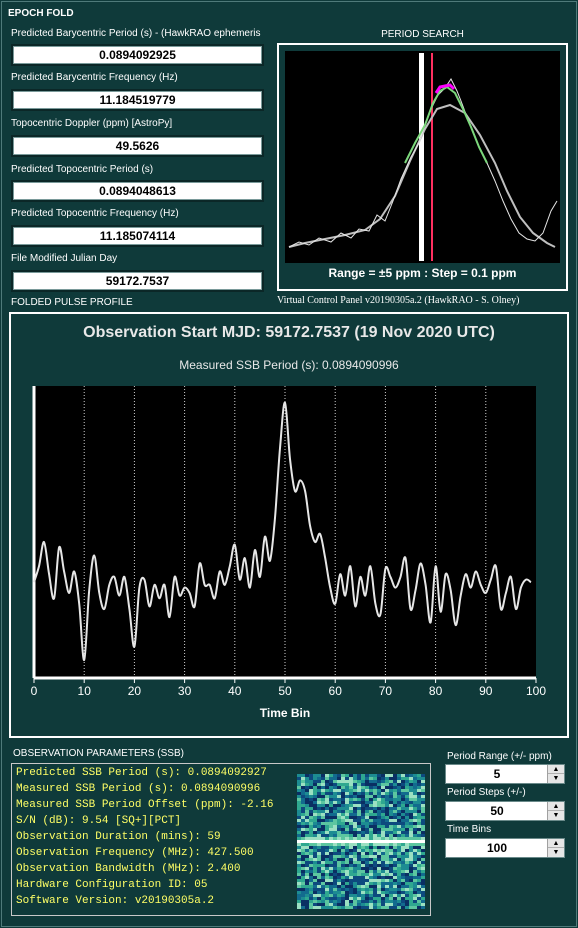 The height and width of the screenshot is (928, 578). I want to click on period-search-svg, so click(423, 157).